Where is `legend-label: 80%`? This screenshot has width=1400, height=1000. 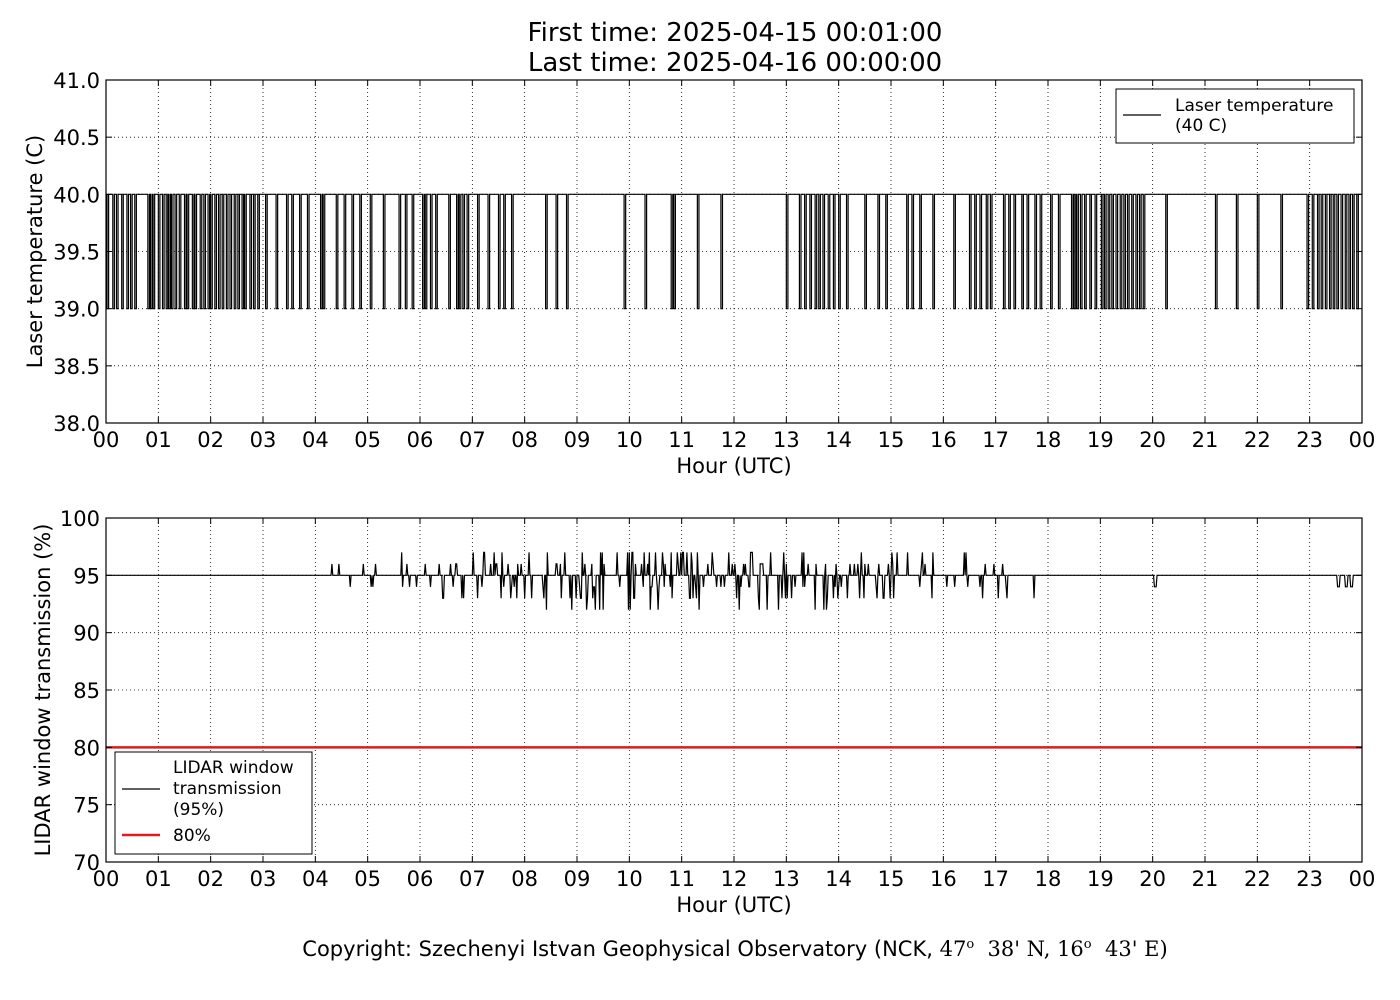
legend-label: 80% is located at coordinates (192, 836).